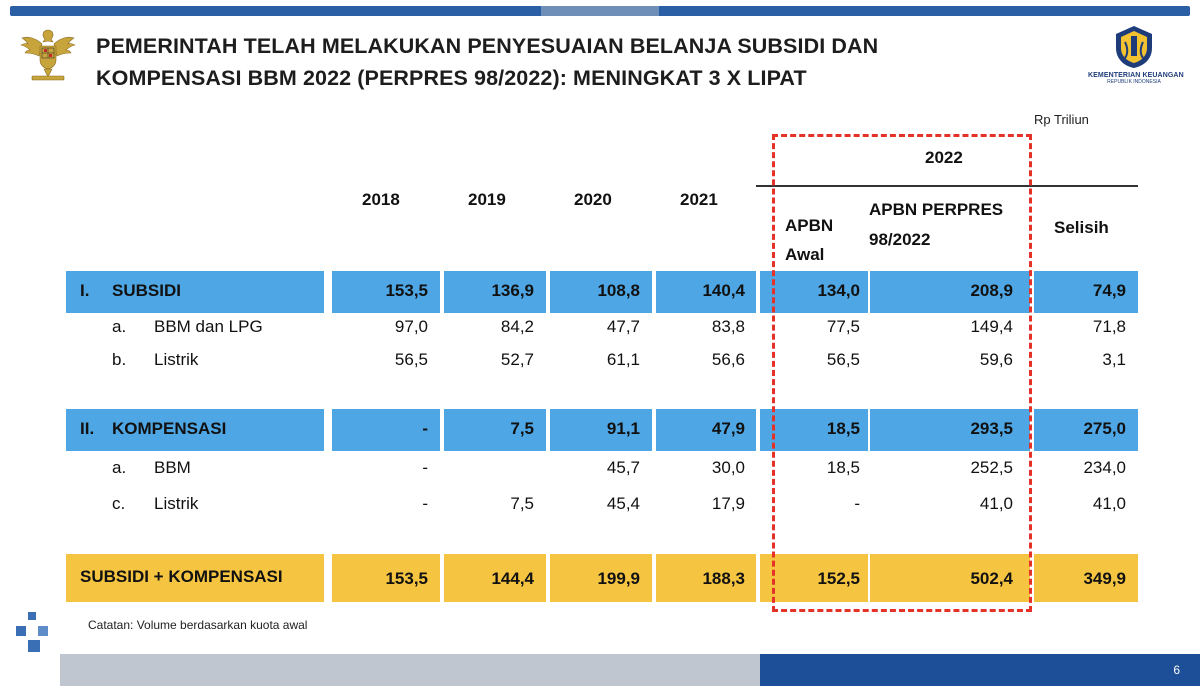 Image resolution: width=1200 pixels, height=690 pixels. Describe the element at coordinates (728, 326) in the screenshot. I see `bbm-lpg-2021: 83,8` at that location.